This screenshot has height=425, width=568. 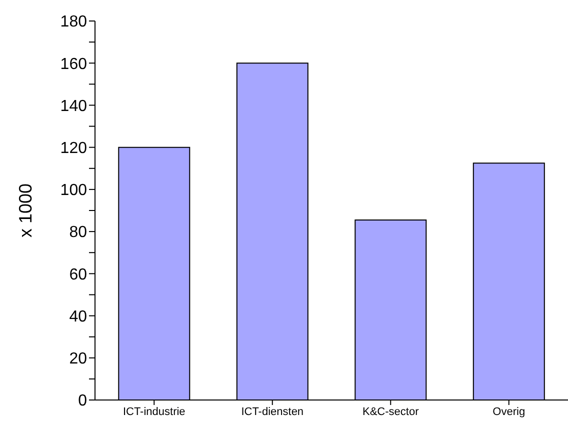 What do you see at coordinates (272, 412) in the screenshot?
I see `x-tick-label: ICT-diensten` at bounding box center [272, 412].